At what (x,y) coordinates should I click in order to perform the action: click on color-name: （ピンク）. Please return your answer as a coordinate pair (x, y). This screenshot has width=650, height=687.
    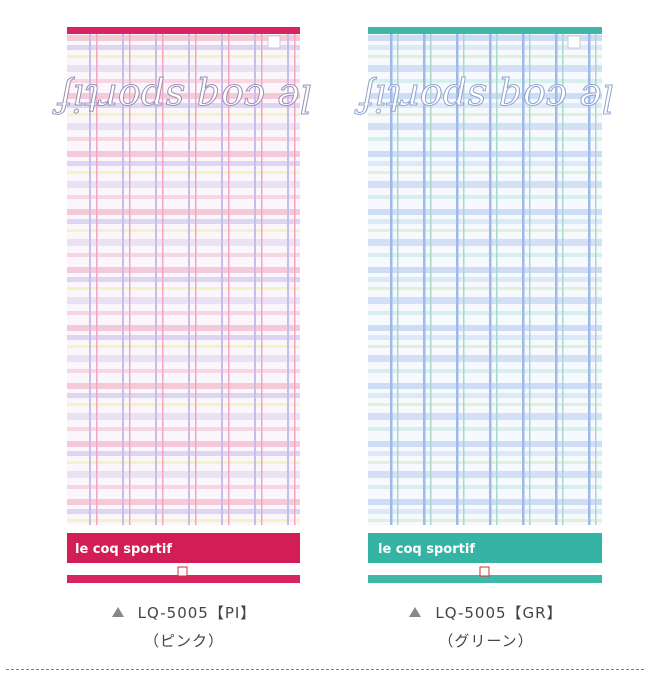
    Looking at the image, I should click on (183, 641).